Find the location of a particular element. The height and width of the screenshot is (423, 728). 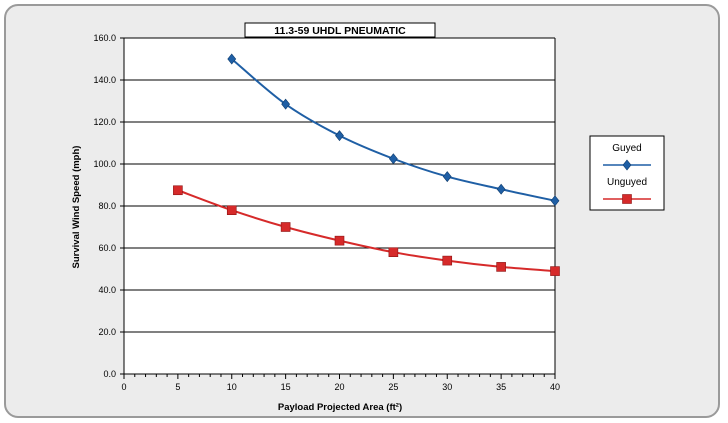

y-tick-label: 120.0 is located at coordinates (104, 122).